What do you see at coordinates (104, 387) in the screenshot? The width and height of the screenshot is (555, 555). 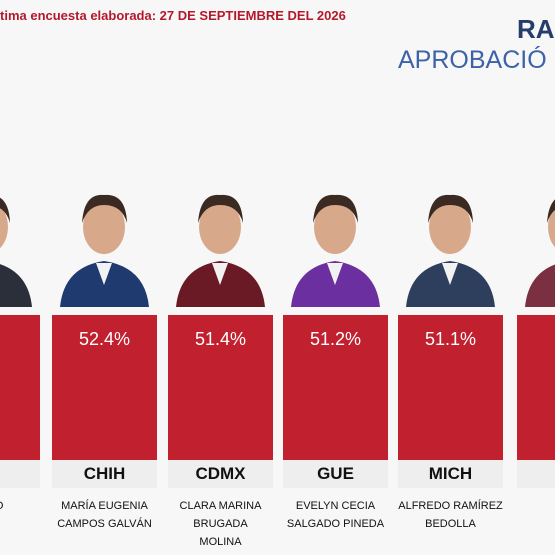 I see `approval-value: 52.4%` at bounding box center [104, 387].